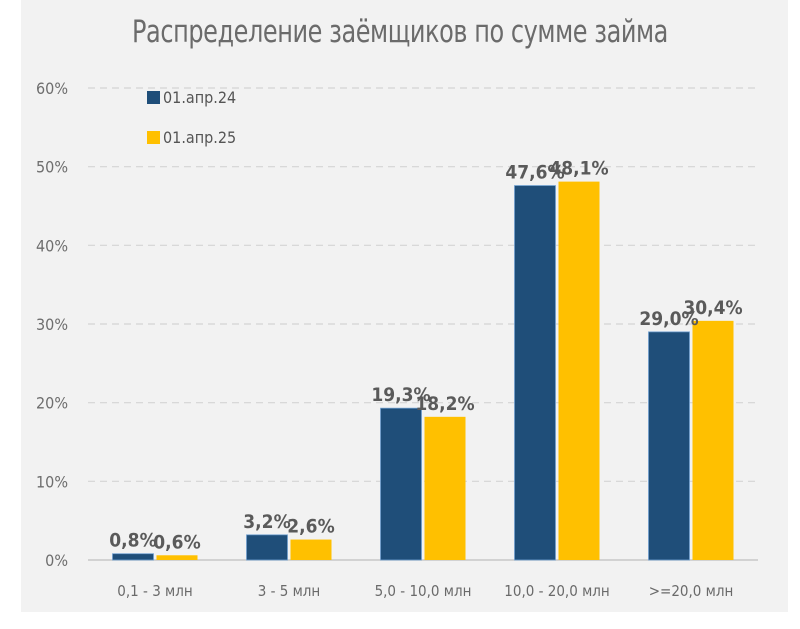 This screenshot has height=629, width=800. What do you see at coordinates (556, 591) in the screenshot?
I see `x-tick-label: 10,0 - 20,0 млн` at bounding box center [556, 591].